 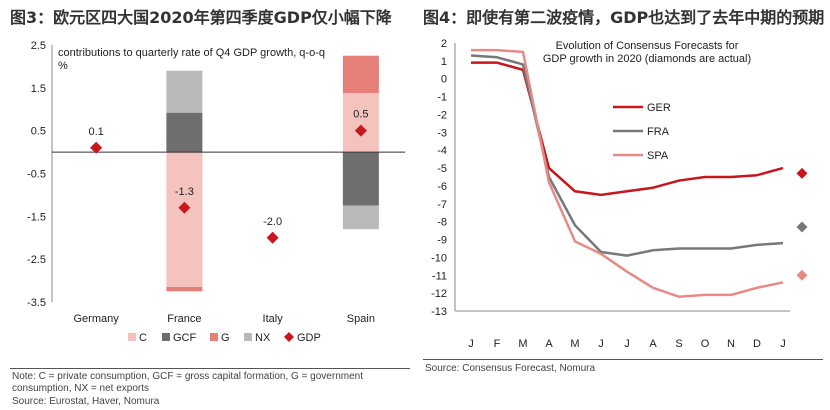 I want to click on legend-label-c: C, so click(x=143, y=338).